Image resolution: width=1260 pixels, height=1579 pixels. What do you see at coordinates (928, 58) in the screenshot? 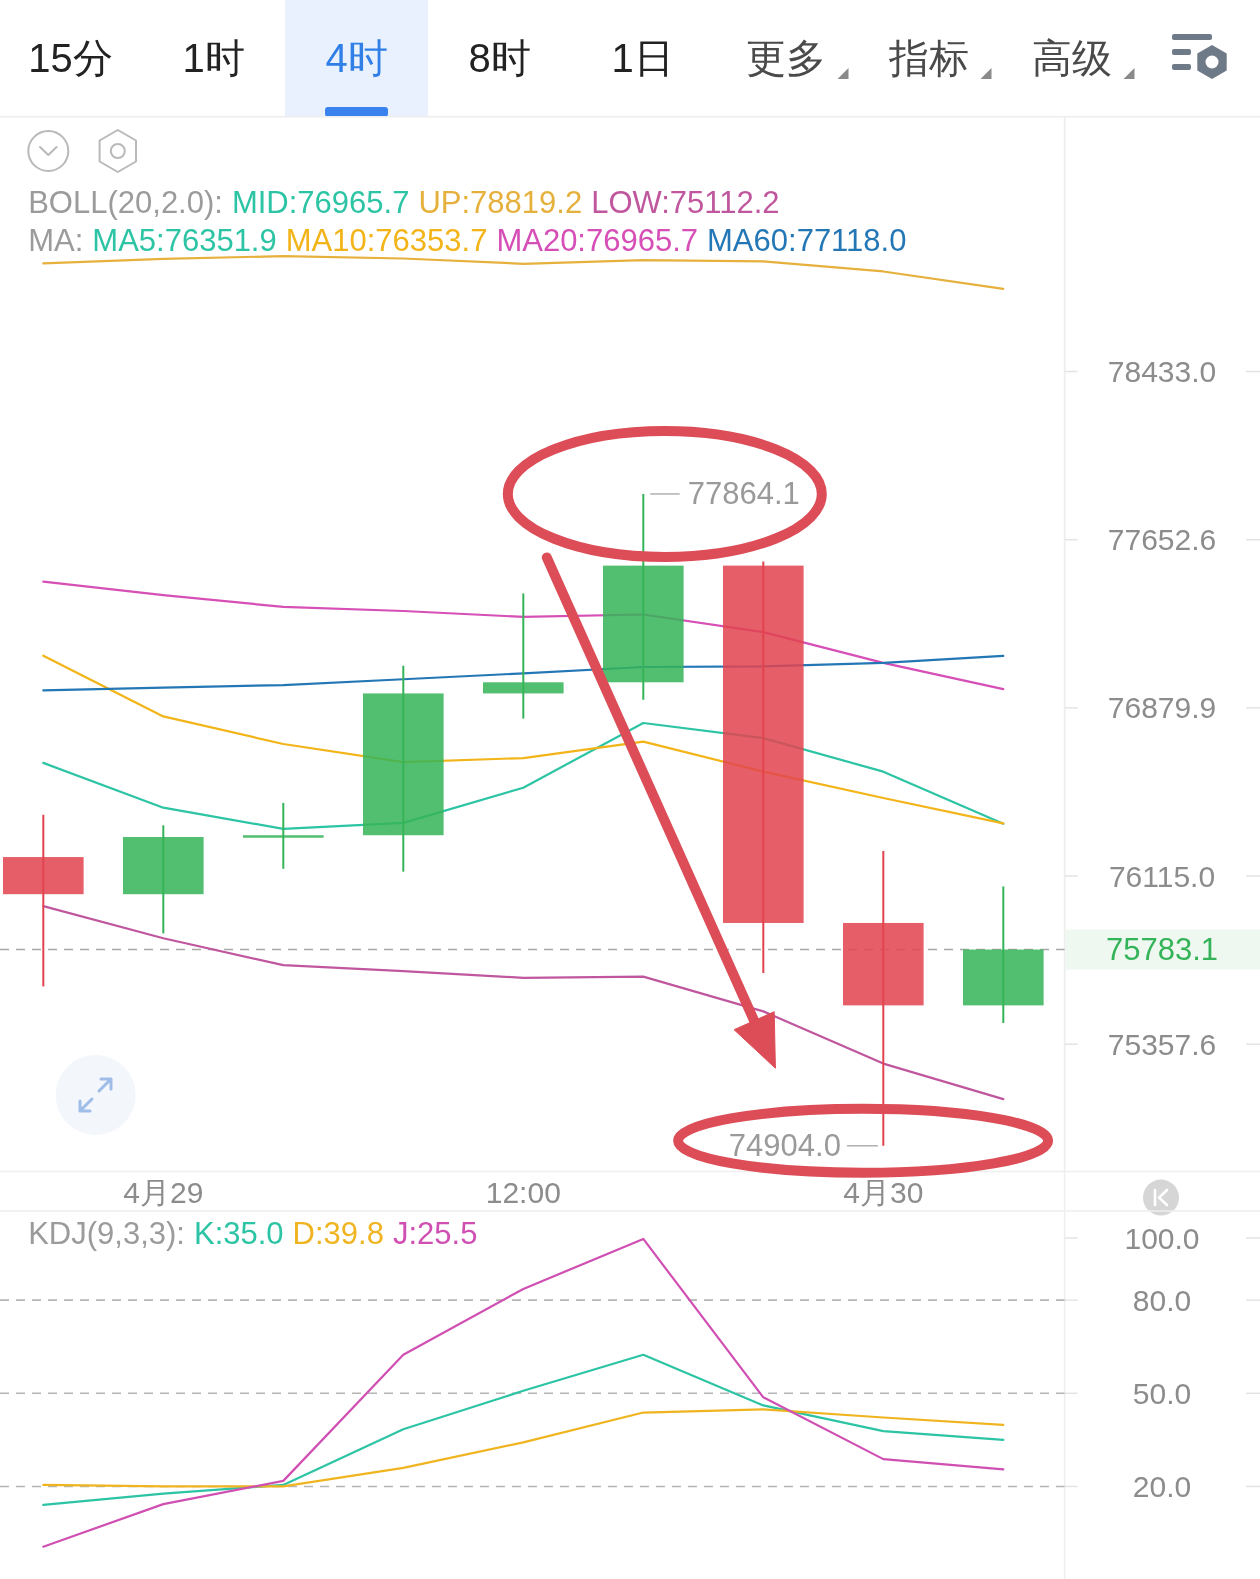
I see `text: 指标` at bounding box center [928, 58].